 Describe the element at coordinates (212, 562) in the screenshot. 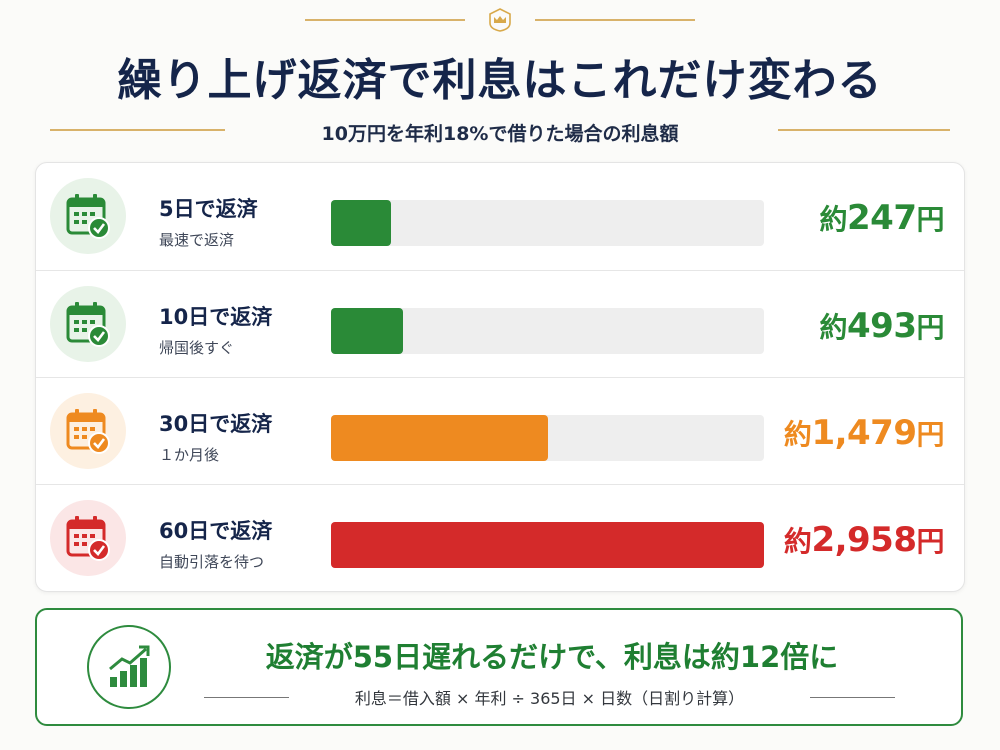

I see `row-subtitle: 自動引落を待つ` at that location.